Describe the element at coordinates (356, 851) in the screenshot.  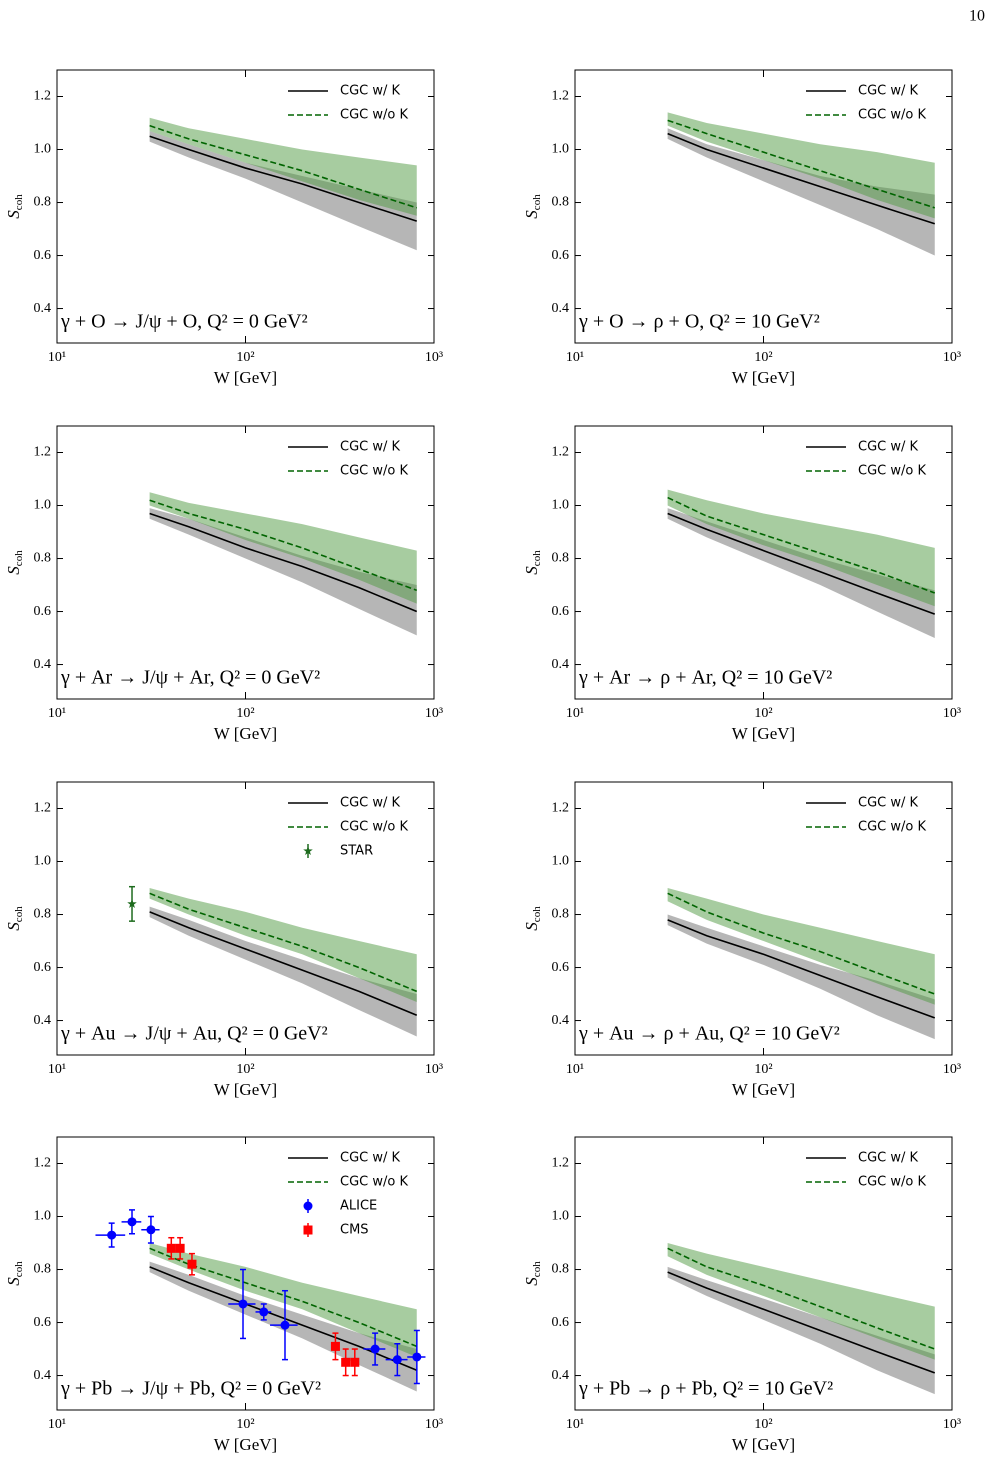
I see `legend-label: STAR` at that location.